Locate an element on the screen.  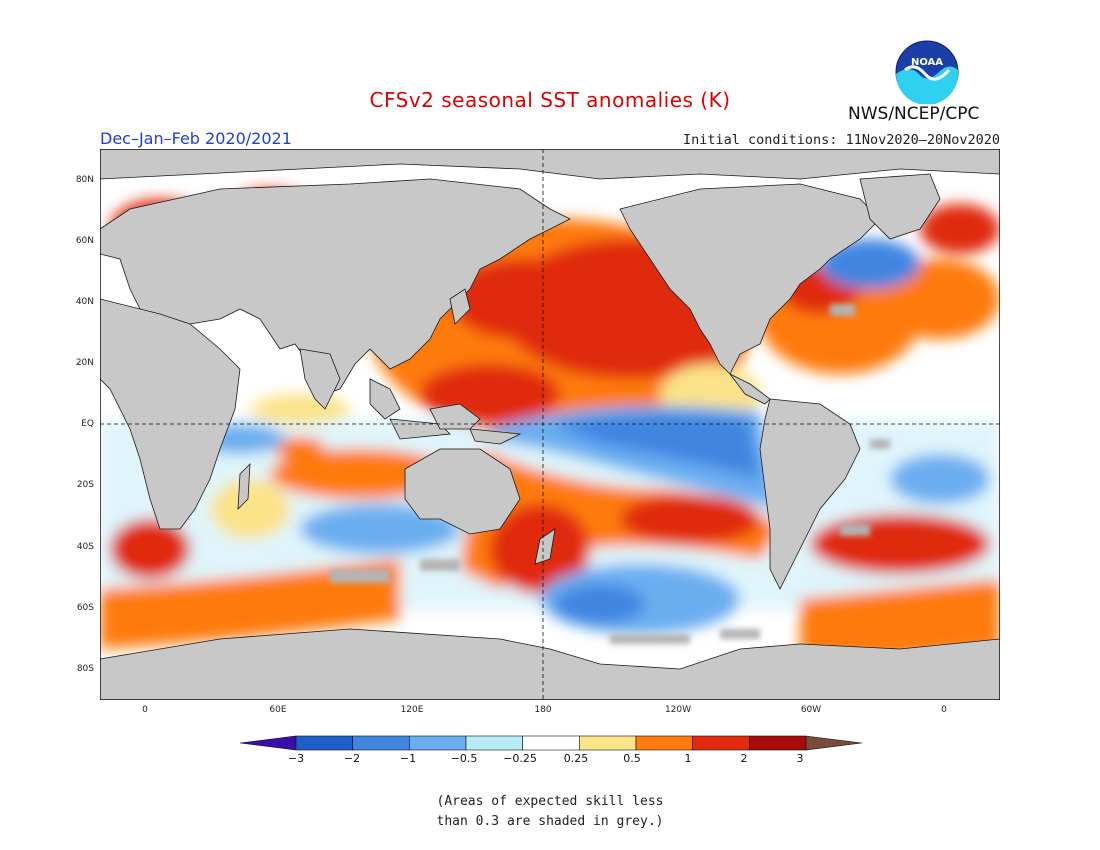
svg-text: NOAA is located at coordinates (927, 62).